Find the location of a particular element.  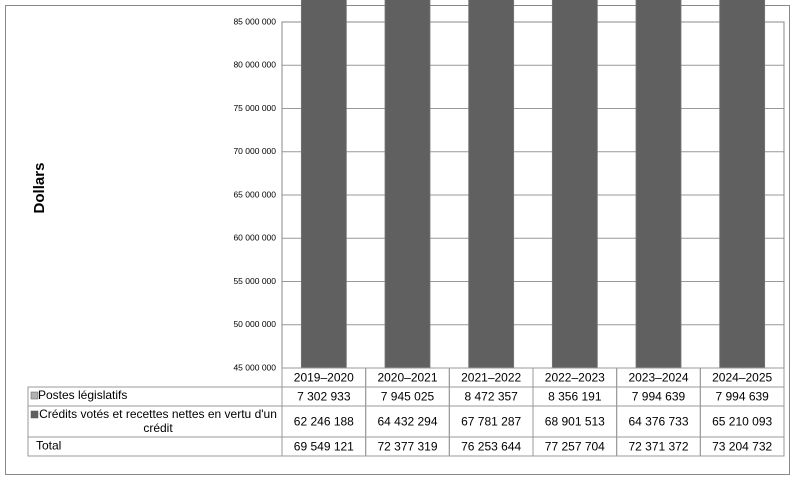

table-value: 65 210 093 is located at coordinates (742, 422).